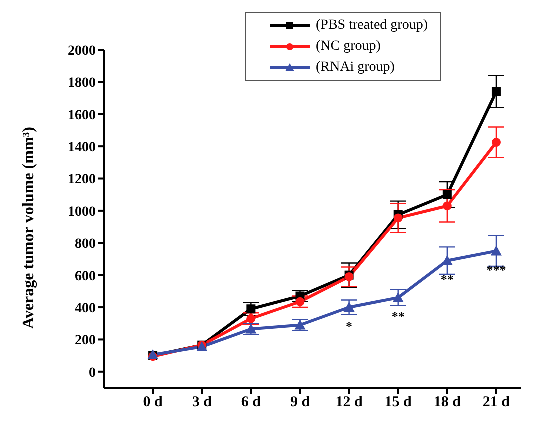 The width and height of the screenshot is (541, 435). I want to click on x-tick-label: 12 d, so click(350, 402).